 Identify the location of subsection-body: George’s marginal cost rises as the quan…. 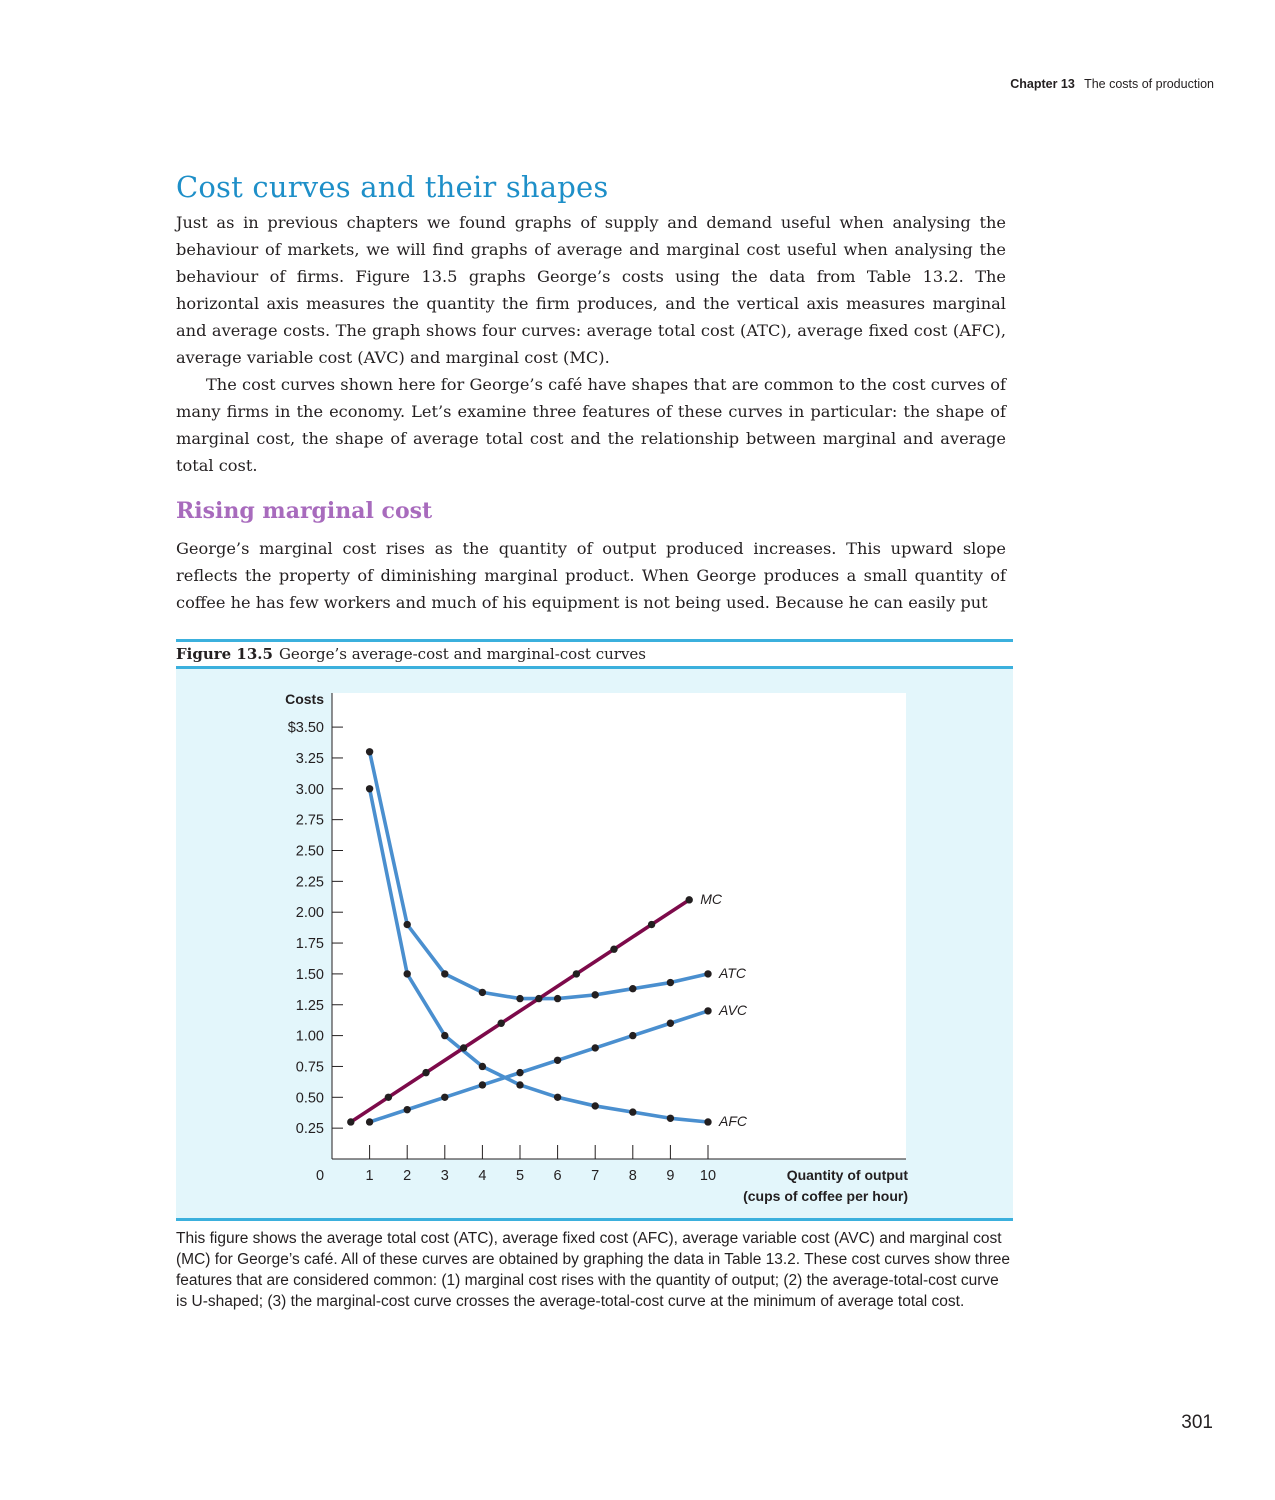
(591, 575).